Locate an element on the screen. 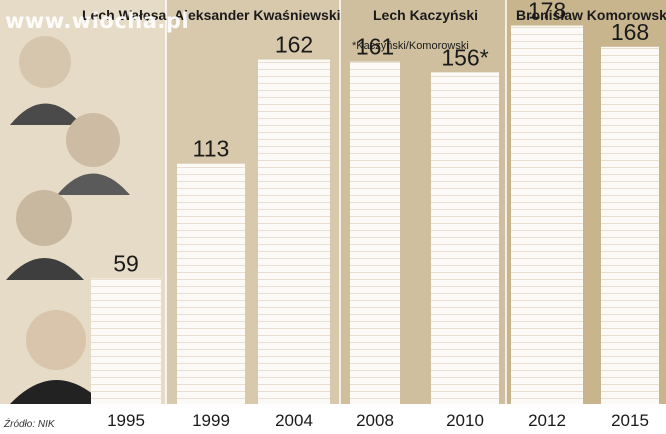  portrait-kwasniewski is located at coordinates (45, 235).